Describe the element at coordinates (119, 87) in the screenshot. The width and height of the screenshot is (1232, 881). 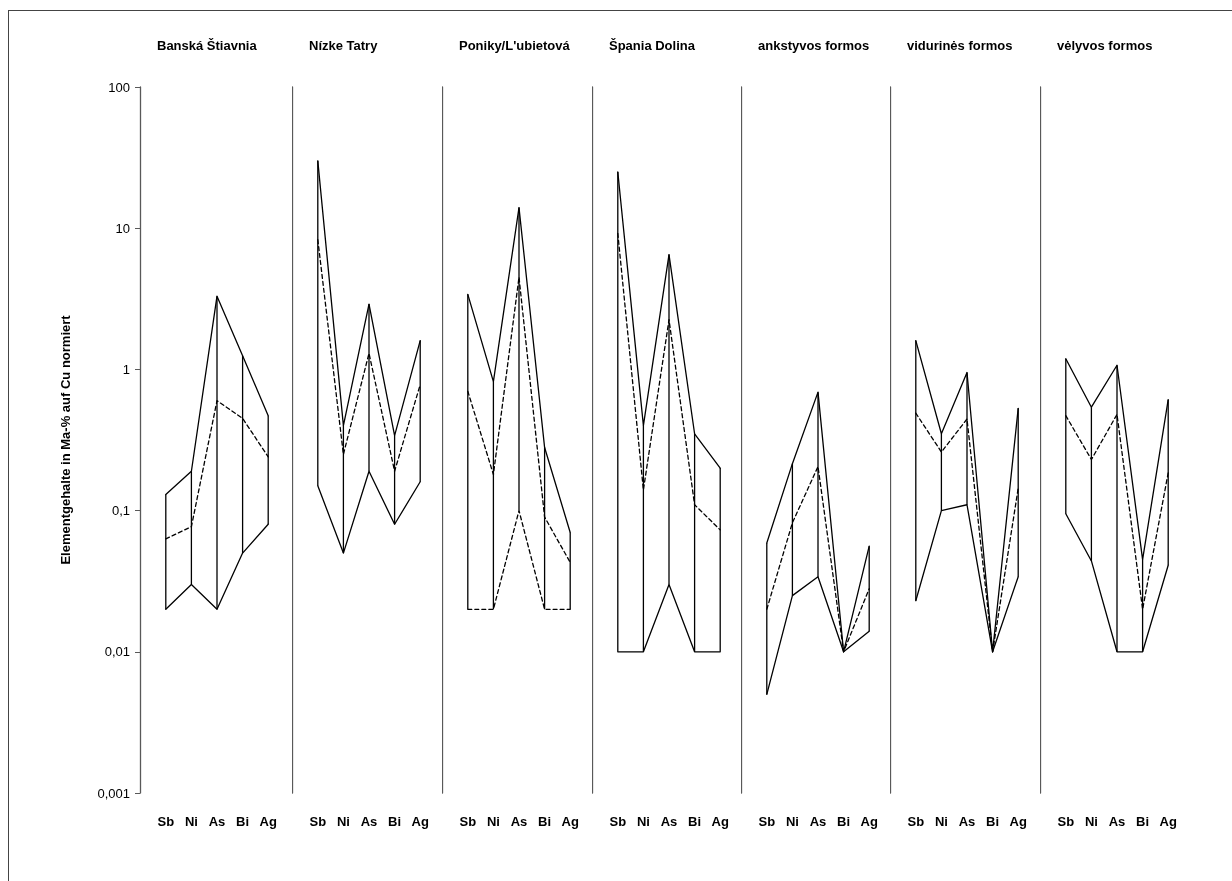
I see `y-tick-label: 100` at that location.